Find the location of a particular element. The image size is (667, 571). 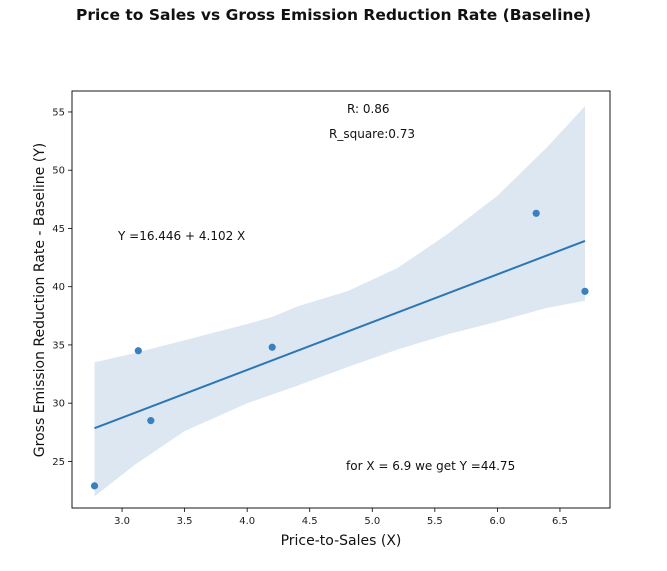

regression-equation-annotation: Y =16.446 + 4.102 X is located at coordinates (181, 236).